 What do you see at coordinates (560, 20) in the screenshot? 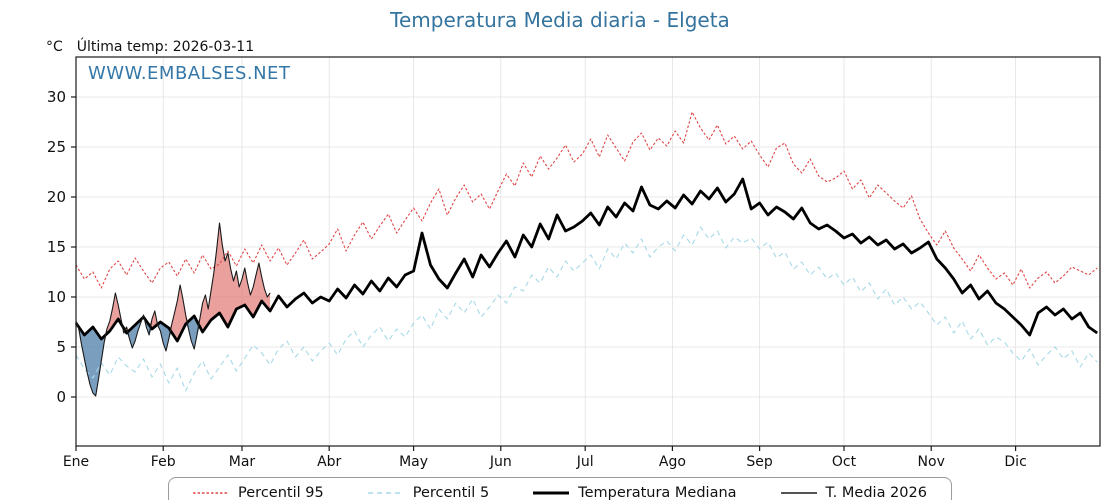
I see `chart-title: Temperatura Media diaria - Elgeta` at bounding box center [560, 20].